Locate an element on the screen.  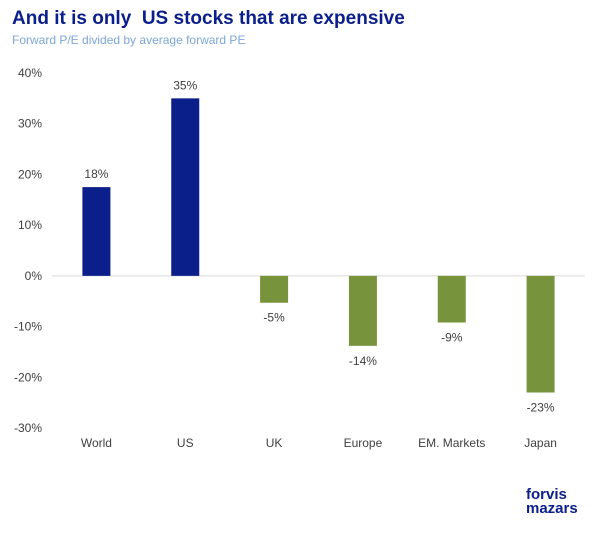
y-tick-label: -30% is located at coordinates (28, 428).